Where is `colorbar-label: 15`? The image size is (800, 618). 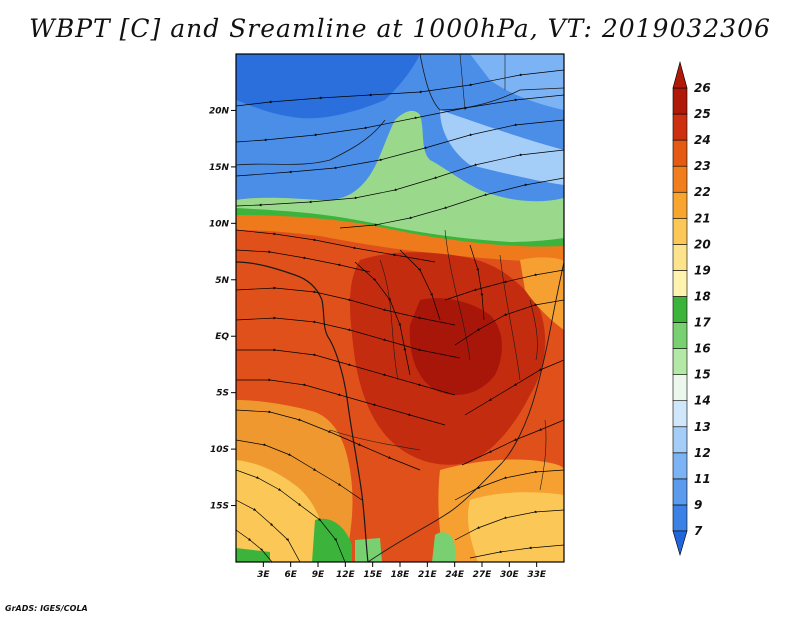 colorbar-label: 15 is located at coordinates (702, 375).